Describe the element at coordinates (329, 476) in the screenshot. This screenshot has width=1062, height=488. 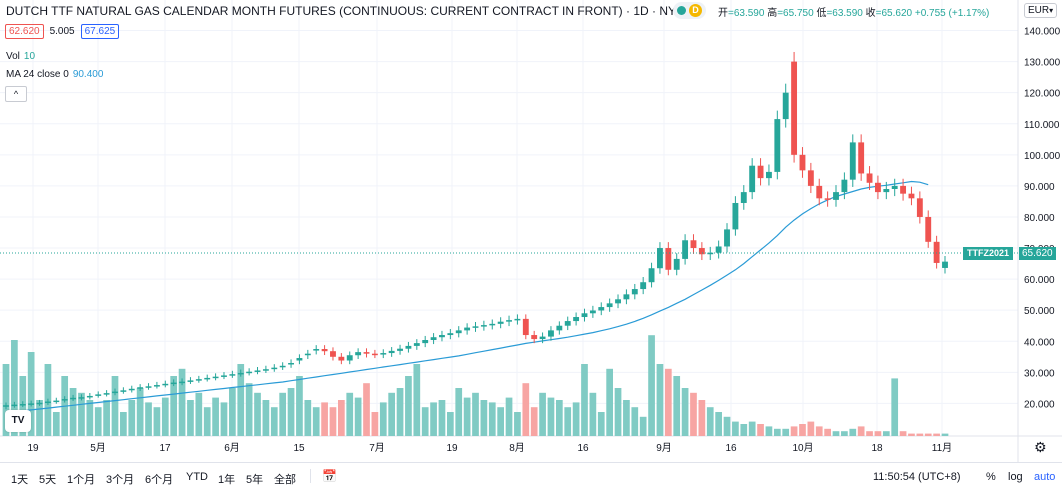
I see `calendar-icon: 📅` at that location.